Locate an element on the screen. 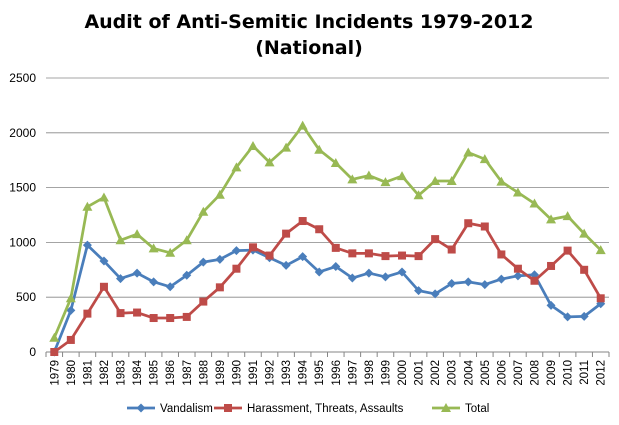 The width and height of the screenshot is (619, 425). x-tick-label: 1979 is located at coordinates (55, 373).